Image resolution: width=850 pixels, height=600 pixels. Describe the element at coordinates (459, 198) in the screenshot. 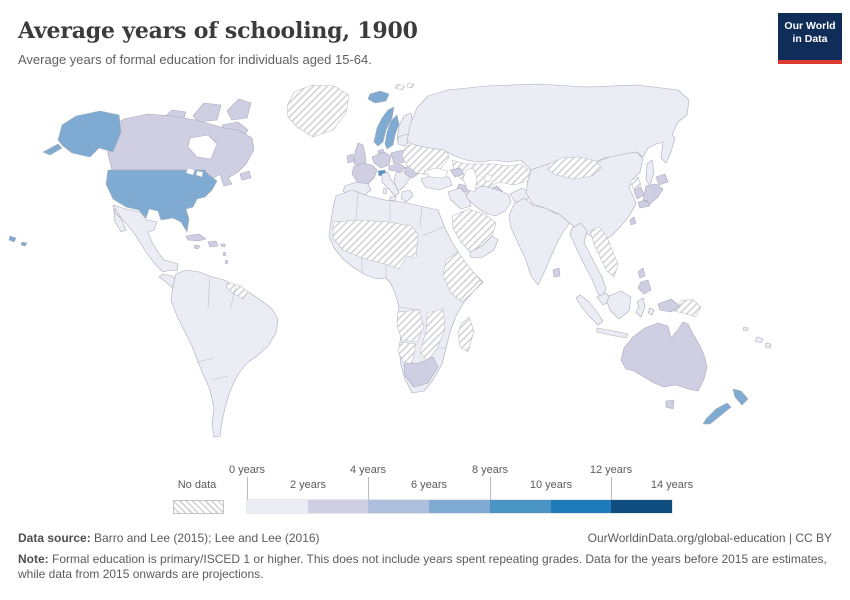

I see `region-iraq-syria` at that location.